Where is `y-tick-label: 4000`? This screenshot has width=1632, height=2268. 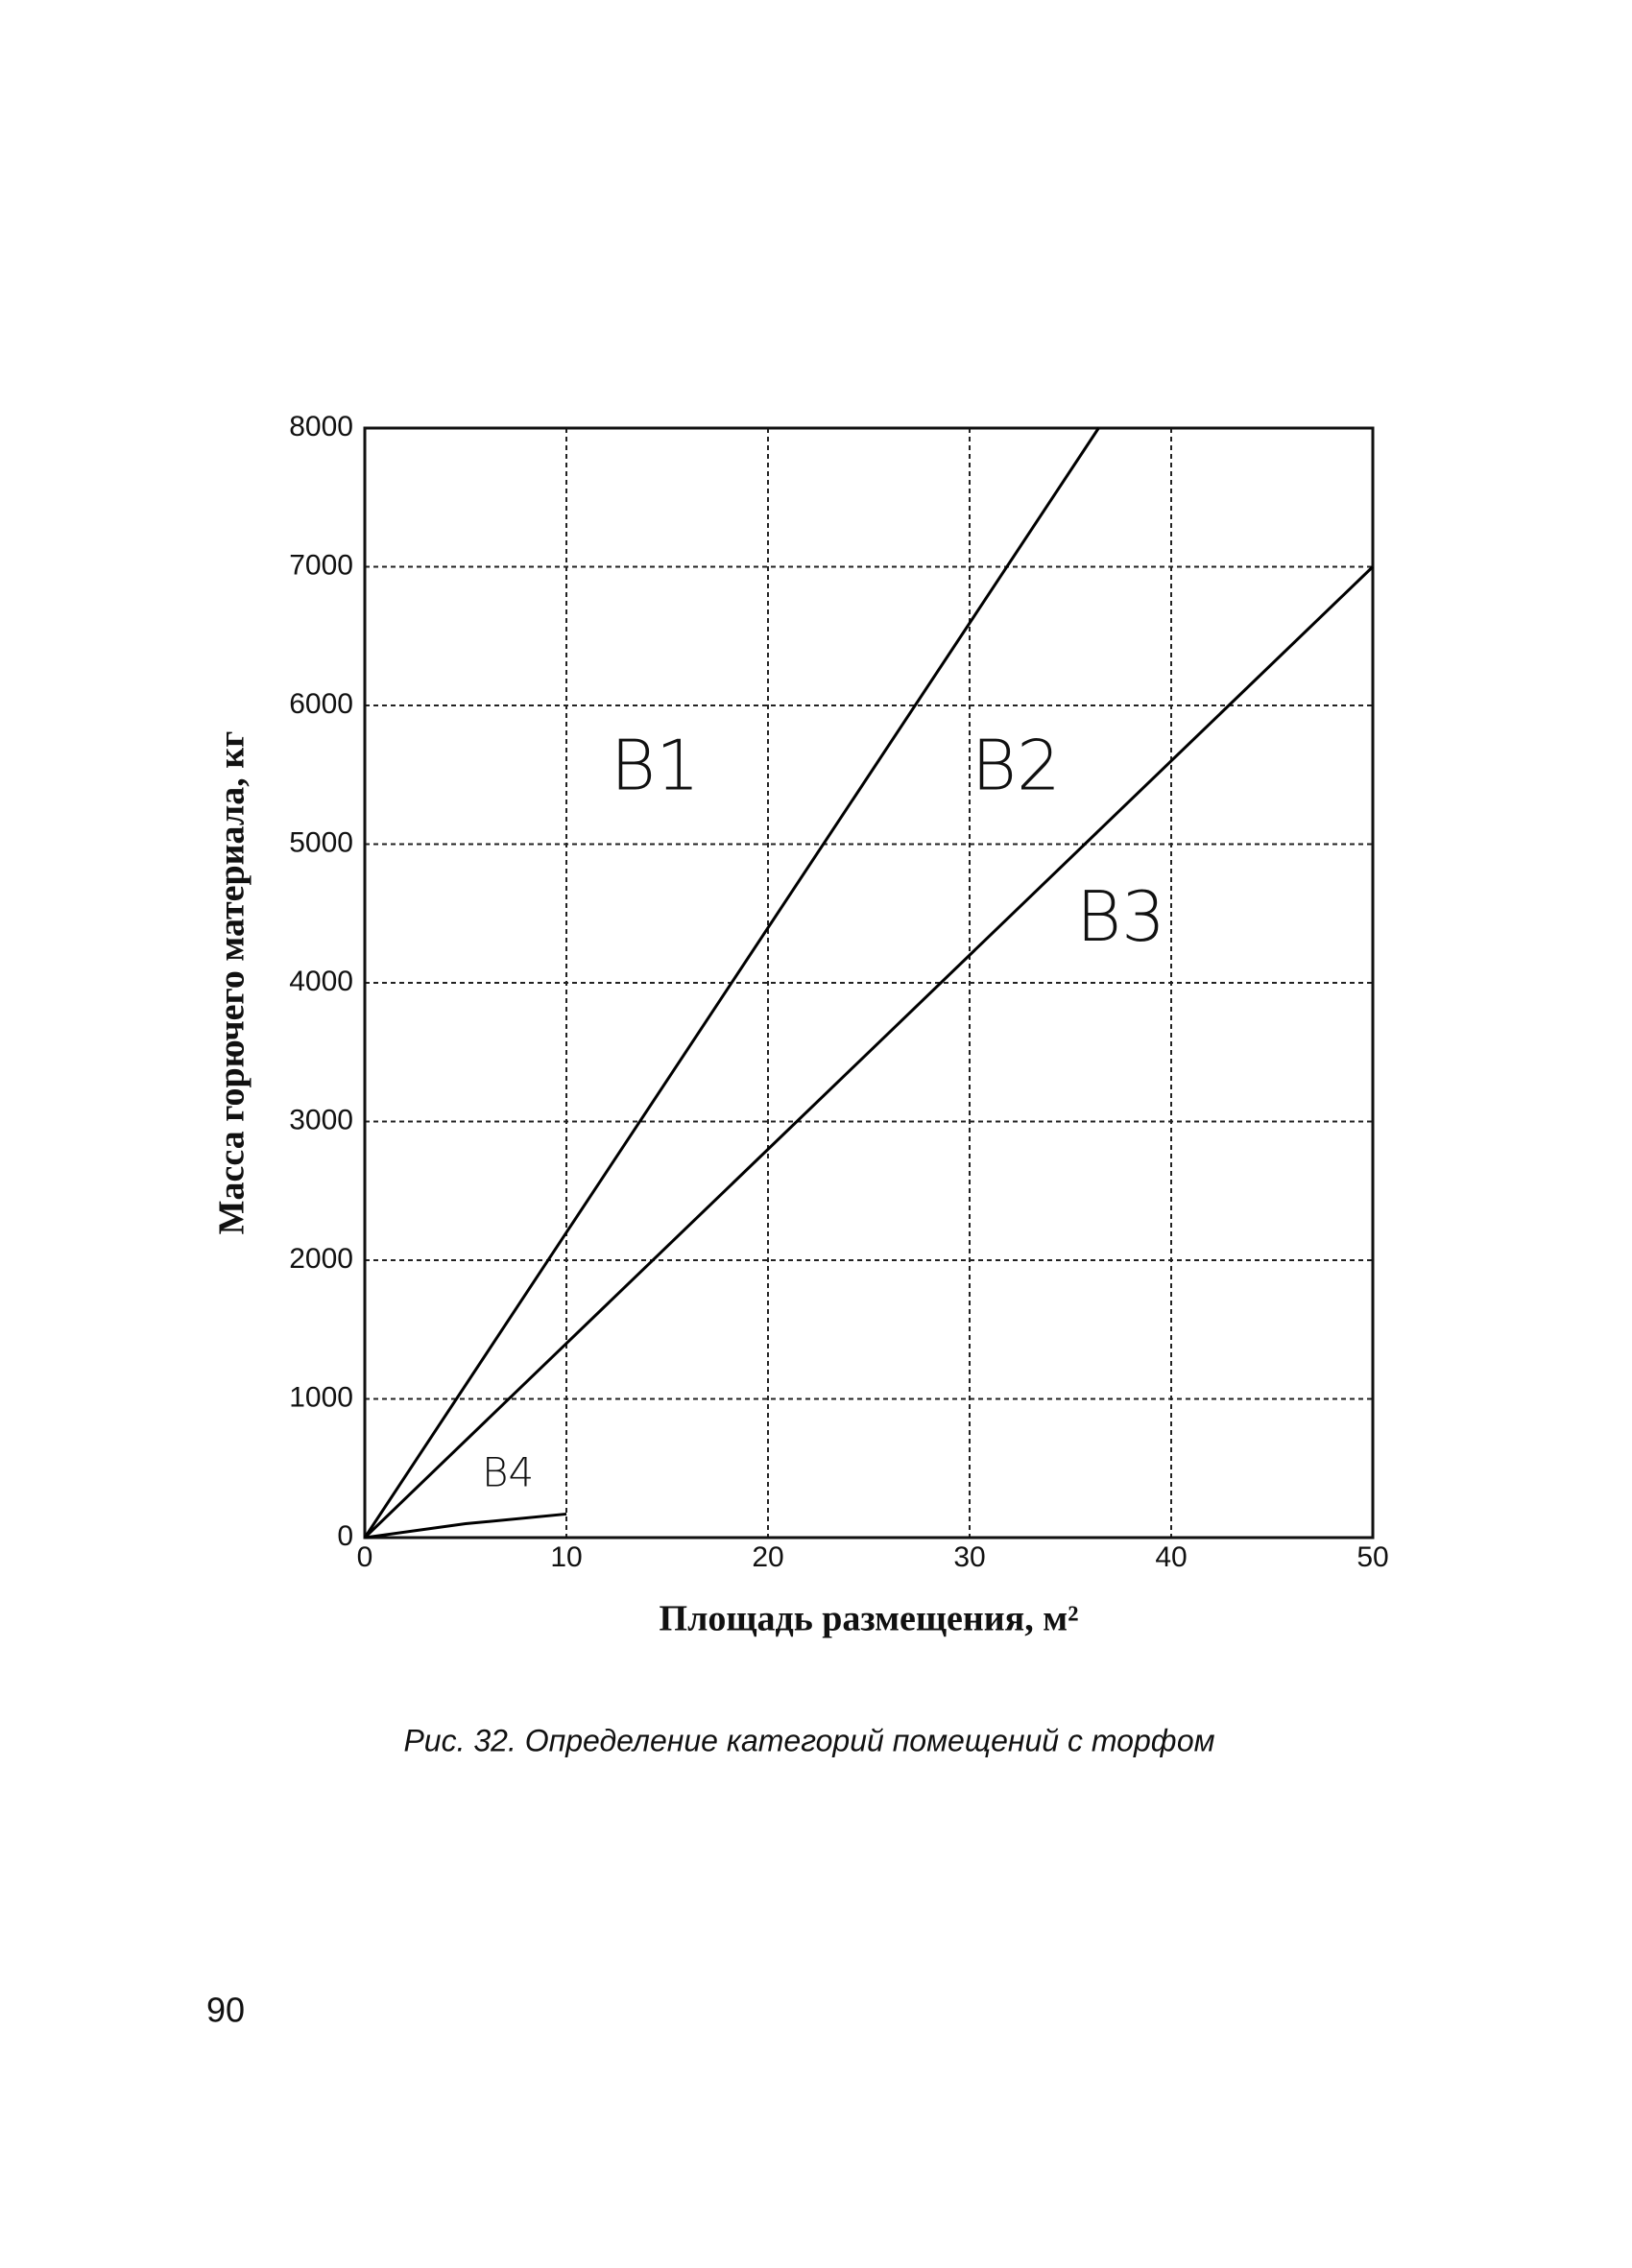
y-tick-label: 4000 is located at coordinates (321, 981).